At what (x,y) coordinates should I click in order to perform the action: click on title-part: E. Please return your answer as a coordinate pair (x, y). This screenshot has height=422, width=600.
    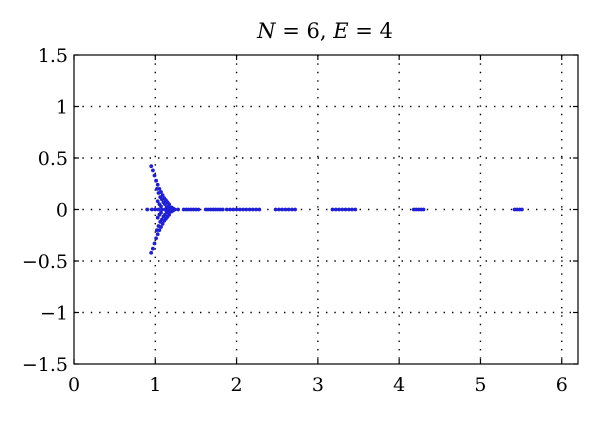
    Looking at the image, I should click on (340, 31).